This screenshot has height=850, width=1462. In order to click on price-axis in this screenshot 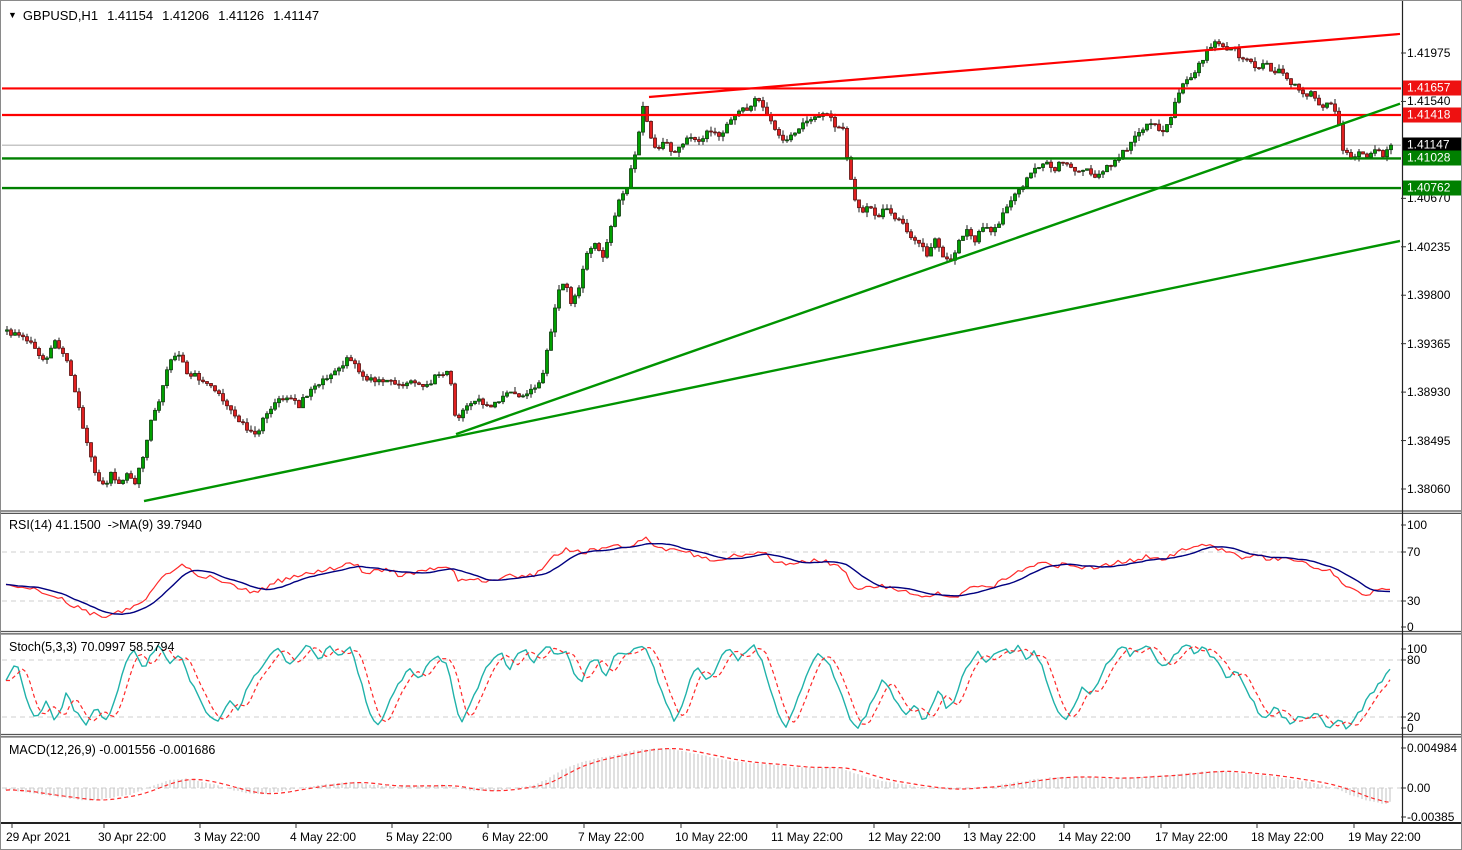, I will do `click(1431, 412)`.